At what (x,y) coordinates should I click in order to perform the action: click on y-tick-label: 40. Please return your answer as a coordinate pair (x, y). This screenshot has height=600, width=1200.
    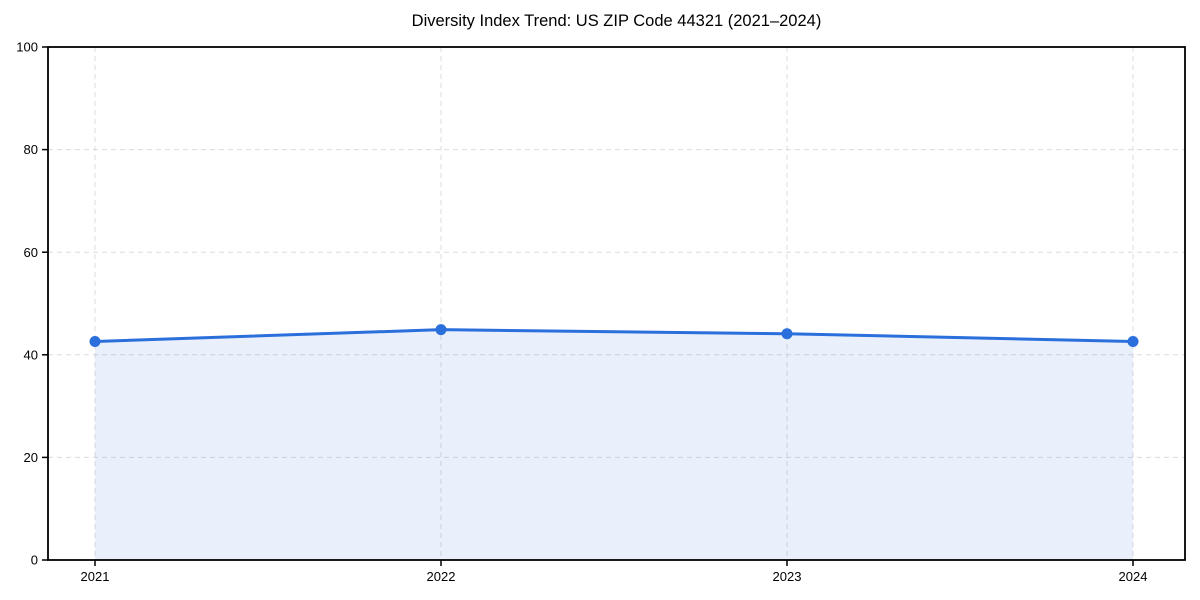
    Looking at the image, I should click on (31, 354).